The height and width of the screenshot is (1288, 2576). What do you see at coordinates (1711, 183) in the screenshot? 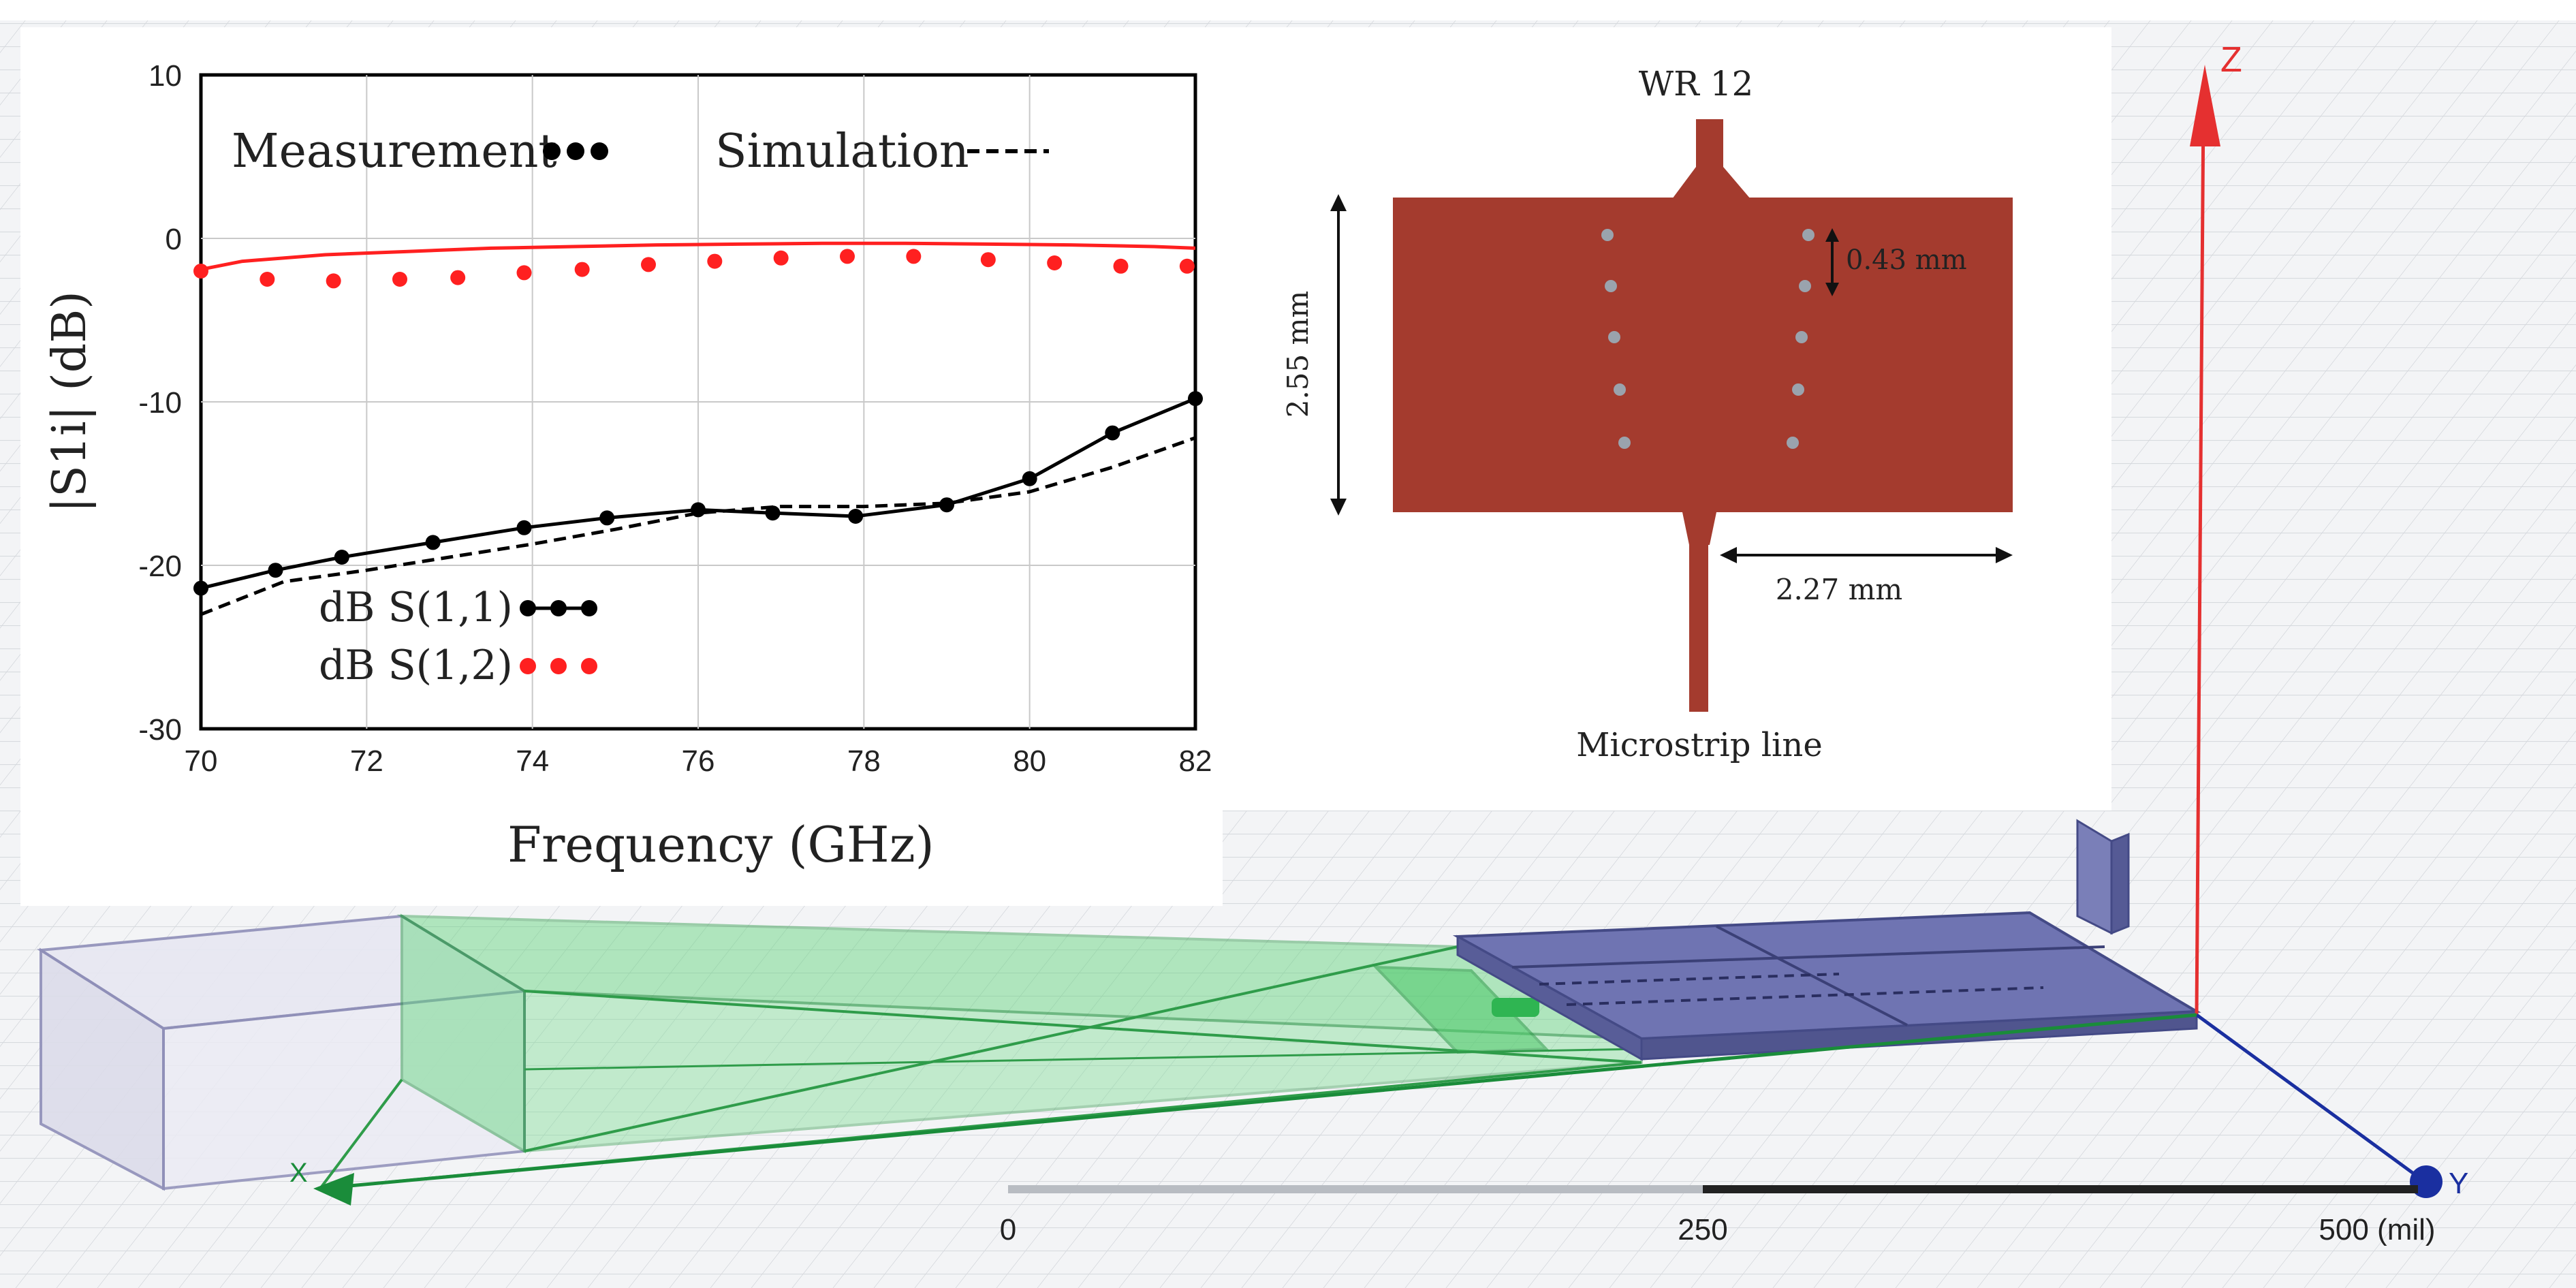
I see `feed-taper` at bounding box center [1711, 183].